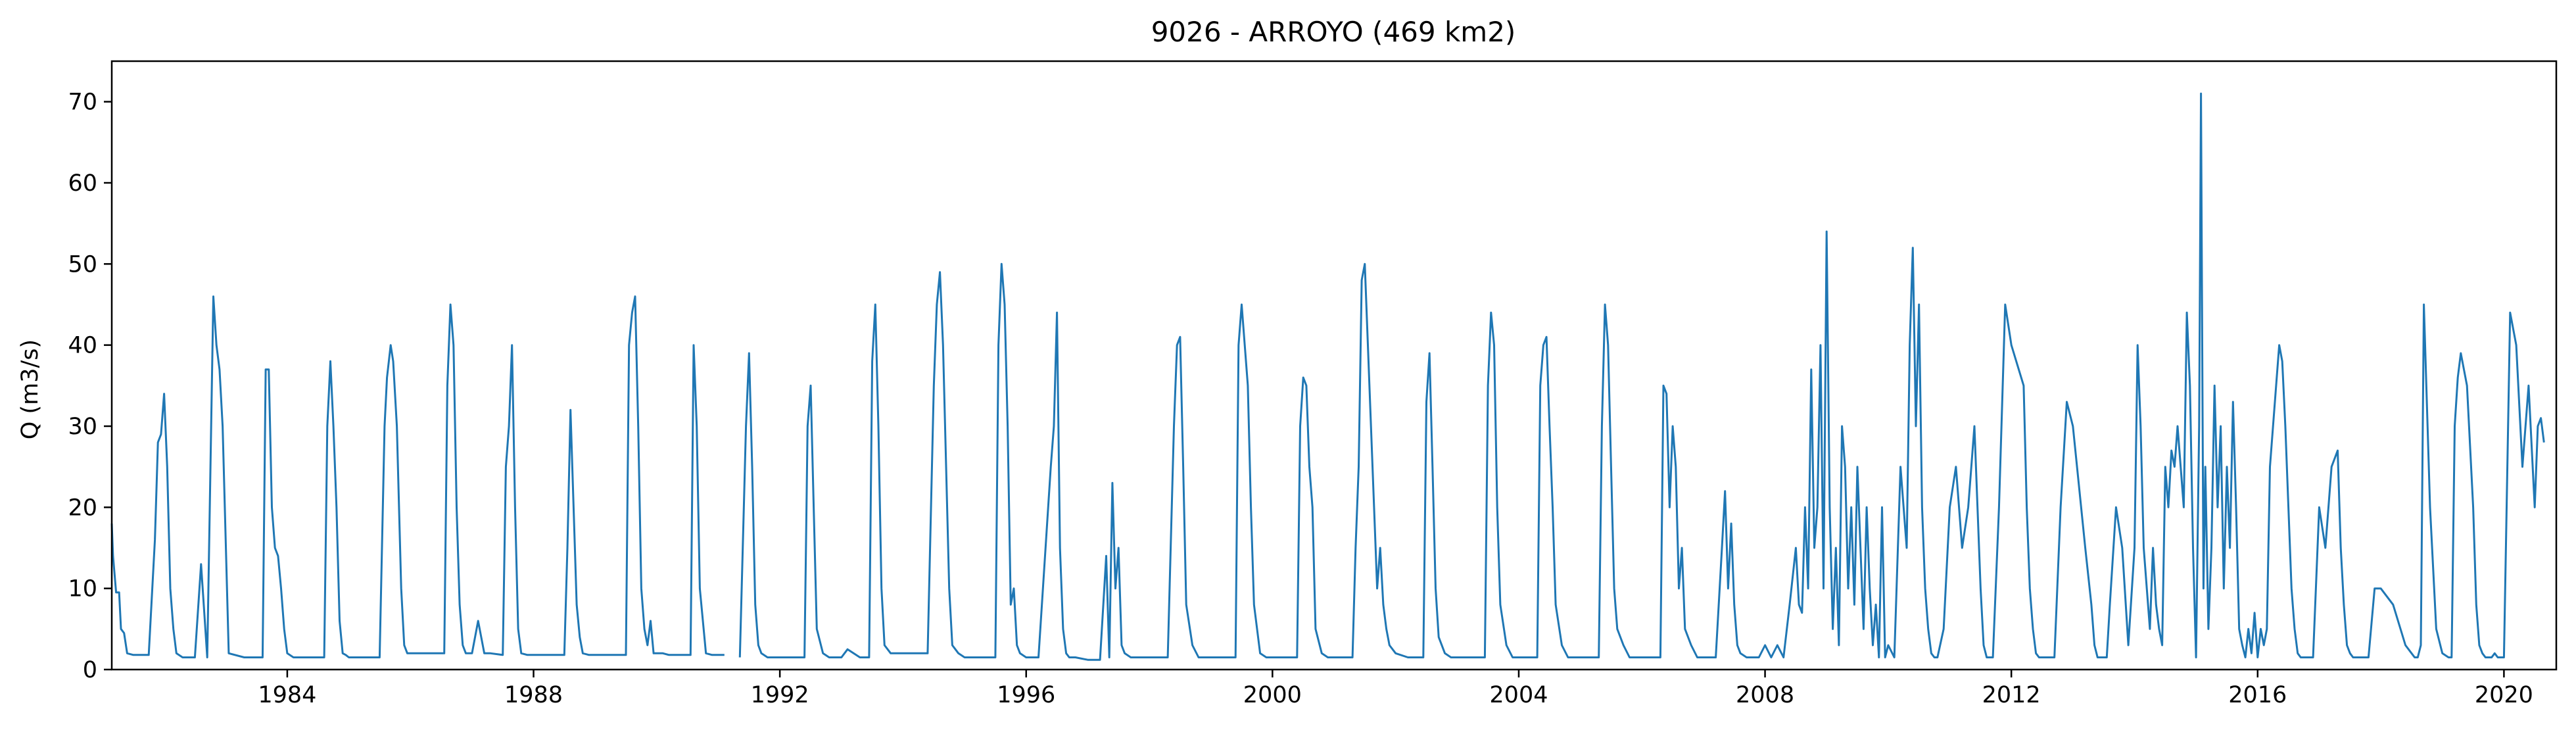 The image size is (2576, 734). Describe the element at coordinates (534, 695) in the screenshot. I see `x-tick-label: 1988` at that location.